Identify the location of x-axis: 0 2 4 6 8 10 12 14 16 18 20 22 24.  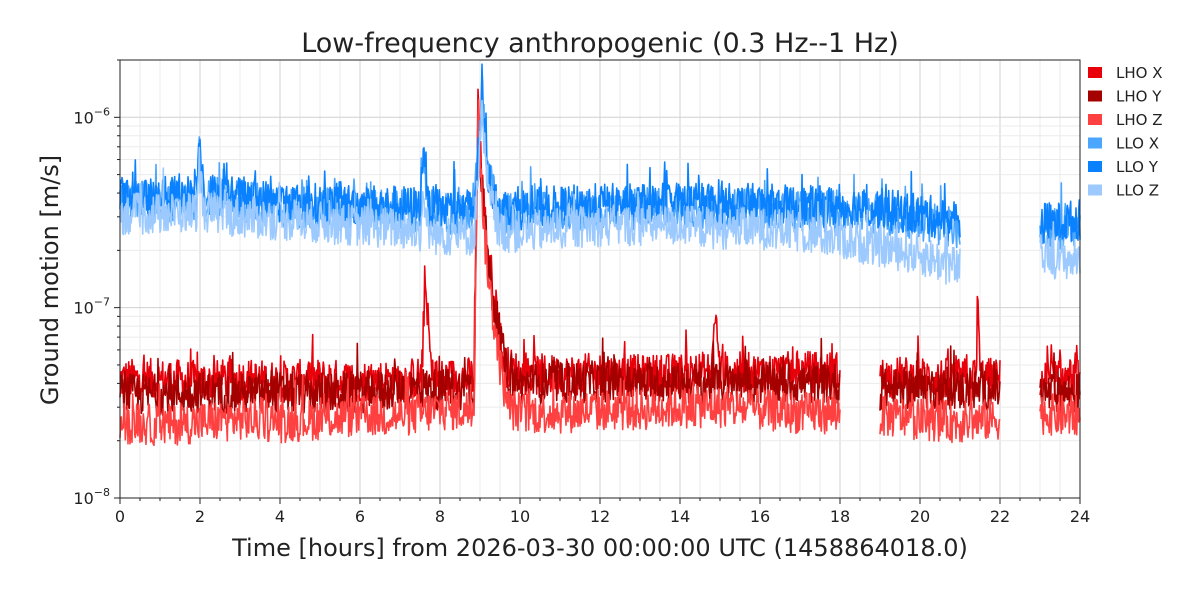
(602, 512).